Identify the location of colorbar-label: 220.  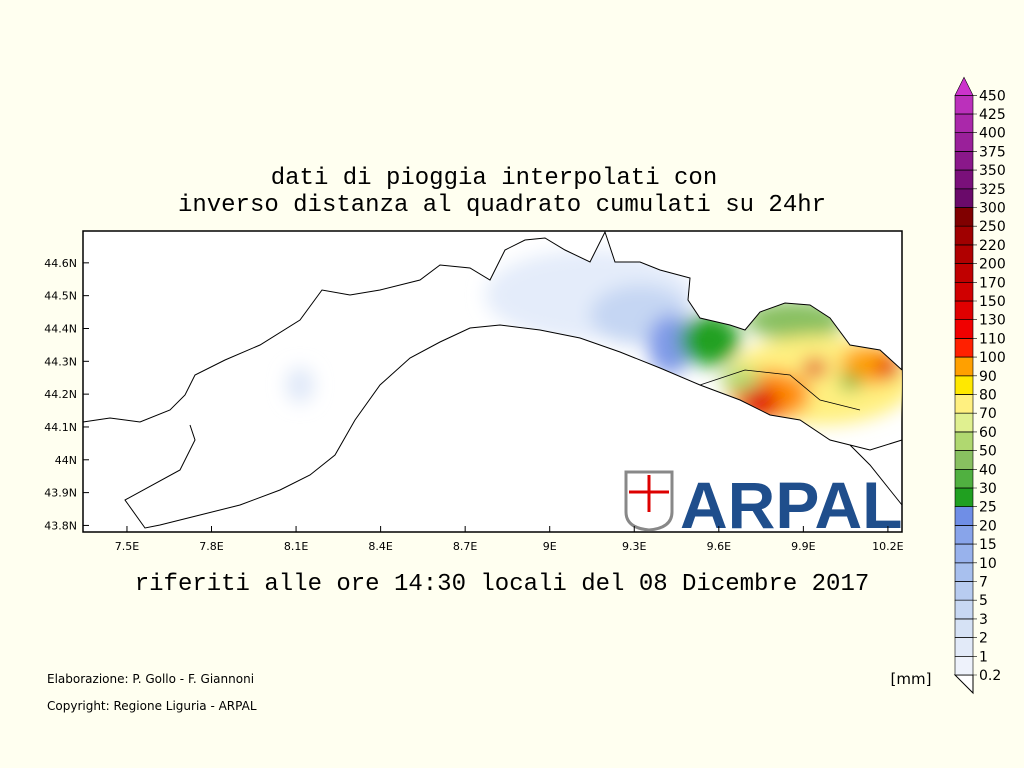
(992, 246).